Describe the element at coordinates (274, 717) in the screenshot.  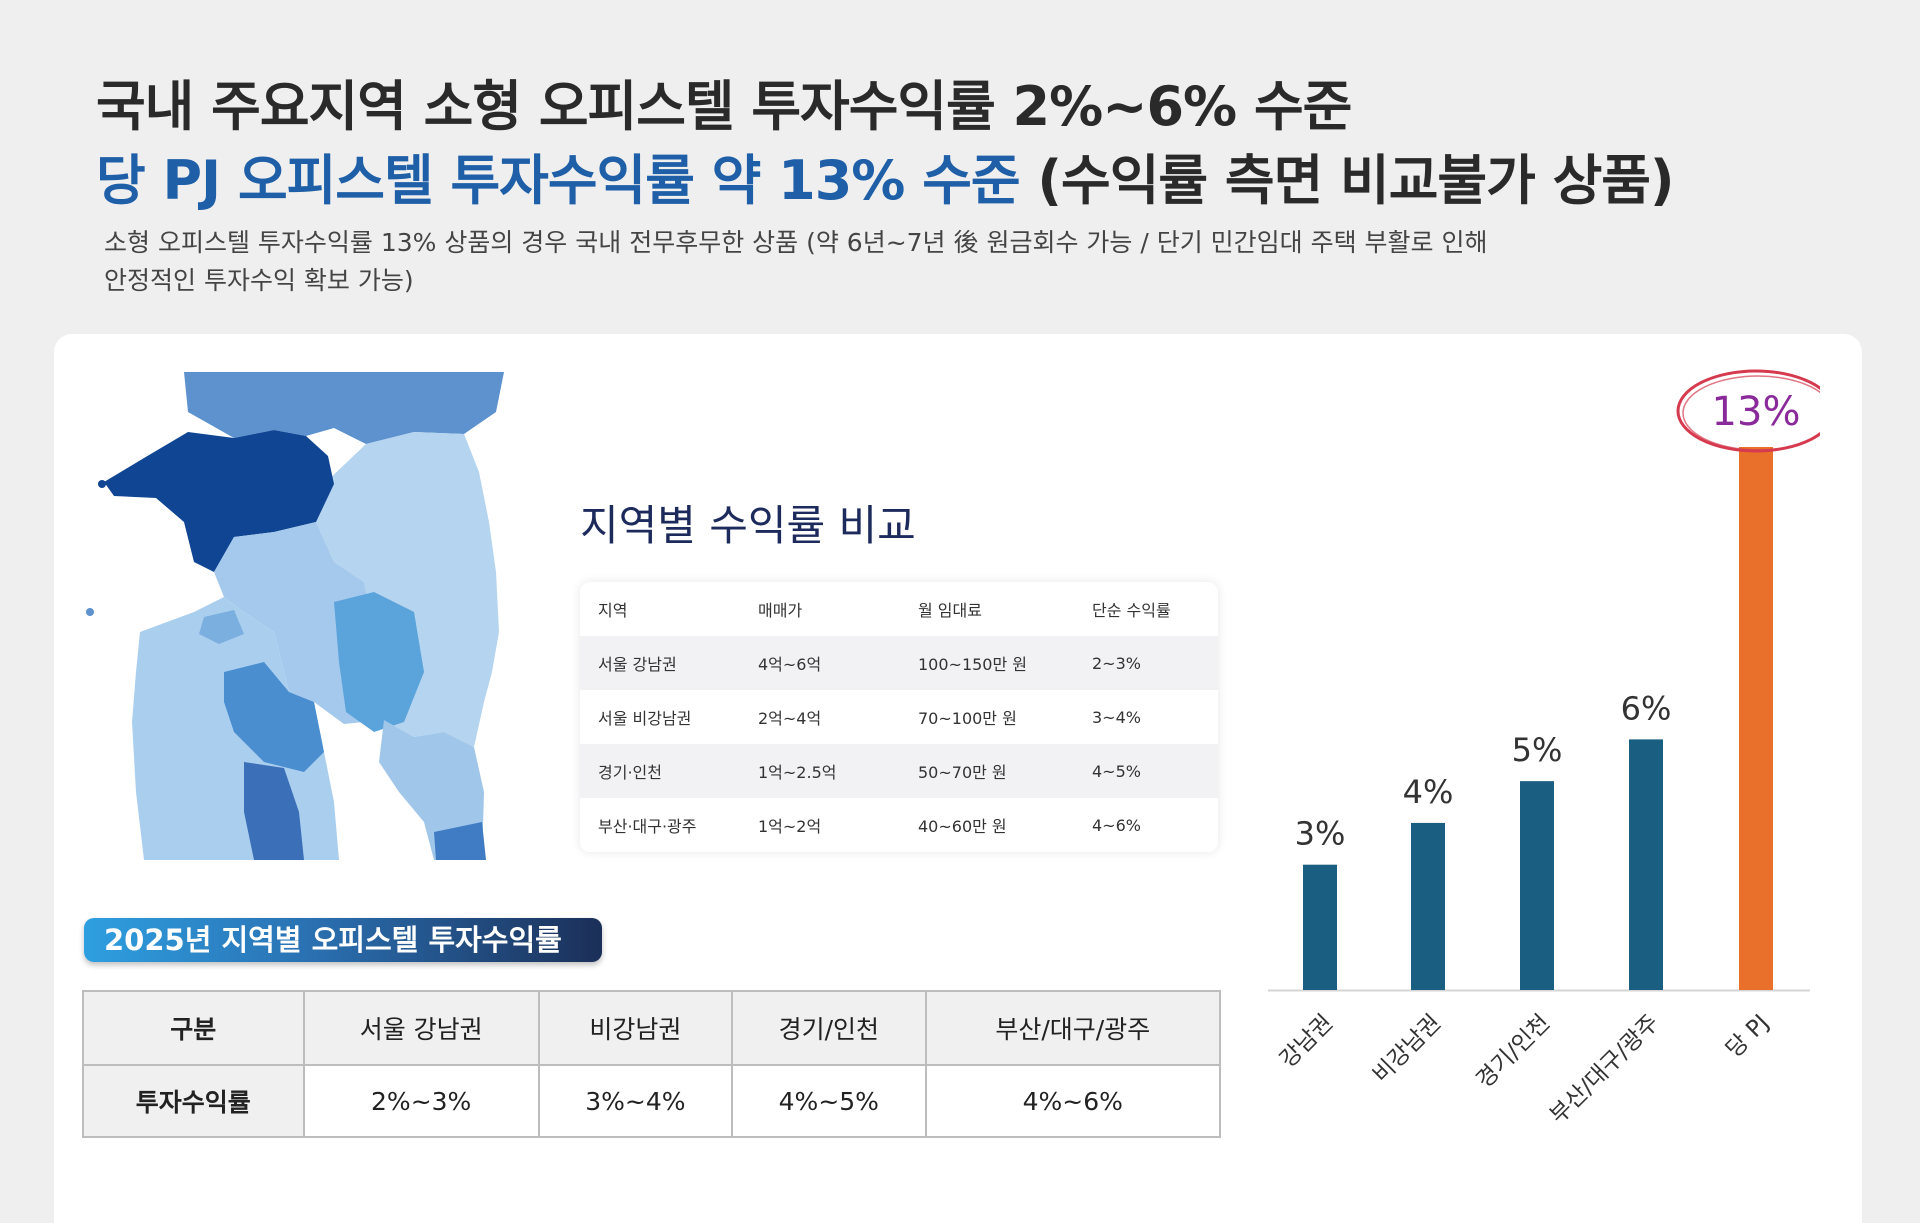
I see `map-region-inner` at that location.